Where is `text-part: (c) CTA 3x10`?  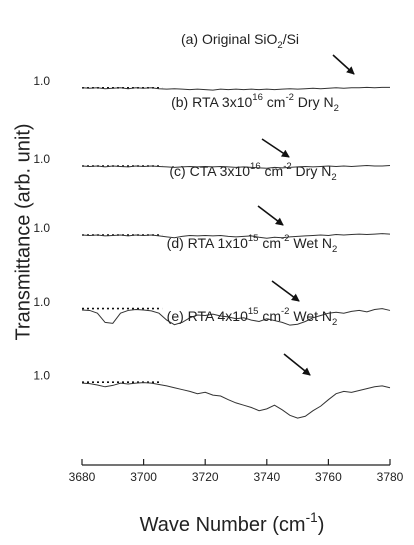 text-part: (c) CTA 3x10 is located at coordinates (209, 171).